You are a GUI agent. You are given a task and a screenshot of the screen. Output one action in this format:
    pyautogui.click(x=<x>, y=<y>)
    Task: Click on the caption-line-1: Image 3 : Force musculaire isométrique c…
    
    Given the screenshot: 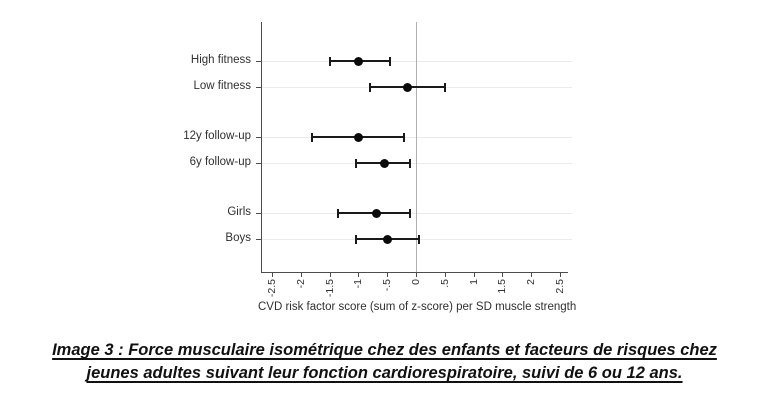 What is the action you would take?
    pyautogui.click(x=384, y=350)
    